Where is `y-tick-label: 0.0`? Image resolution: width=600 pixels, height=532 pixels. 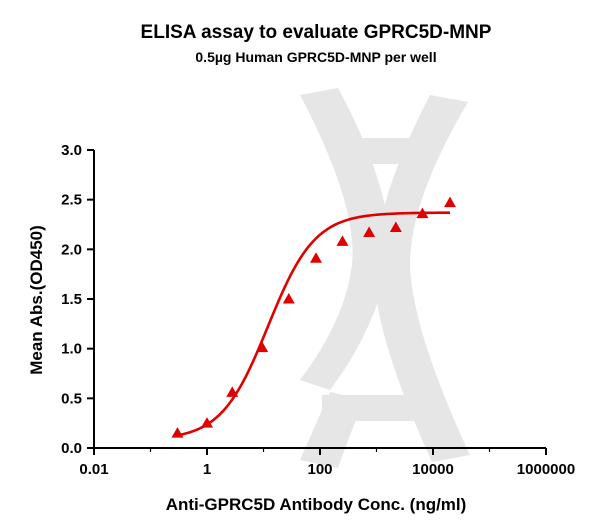 y-tick-label: 0.0 is located at coordinates (71, 448).